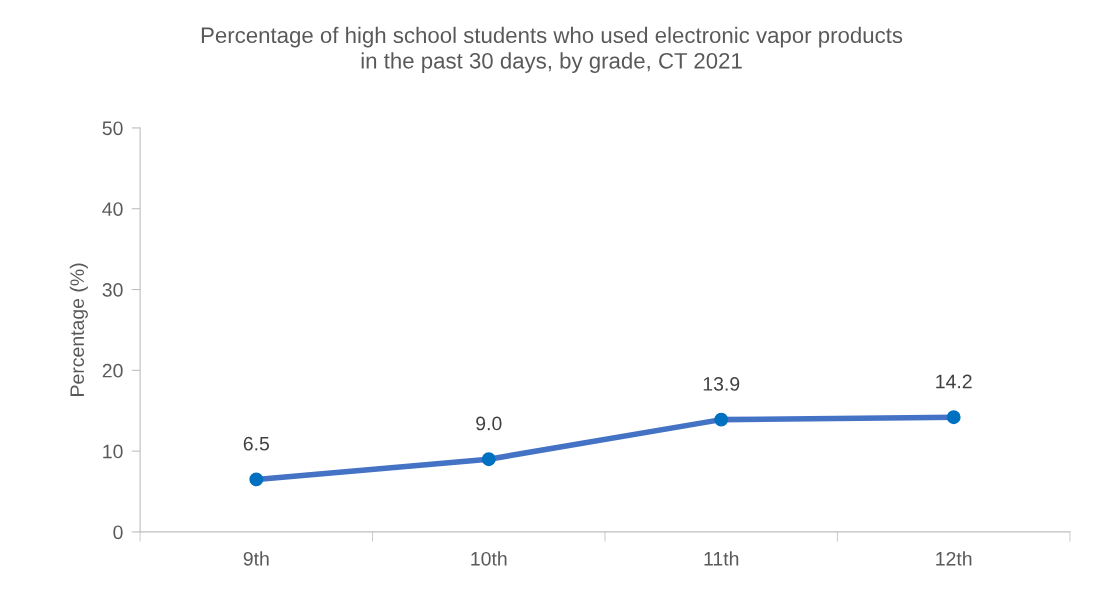 This screenshot has height=595, width=1103. I want to click on y-tick-label: 0, so click(118, 532).